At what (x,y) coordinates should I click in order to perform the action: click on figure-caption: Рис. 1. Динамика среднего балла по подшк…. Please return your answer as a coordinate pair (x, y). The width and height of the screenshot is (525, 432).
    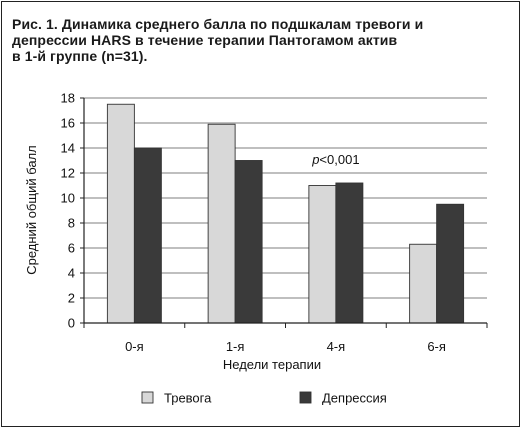
    Looking at the image, I should click on (252, 40).